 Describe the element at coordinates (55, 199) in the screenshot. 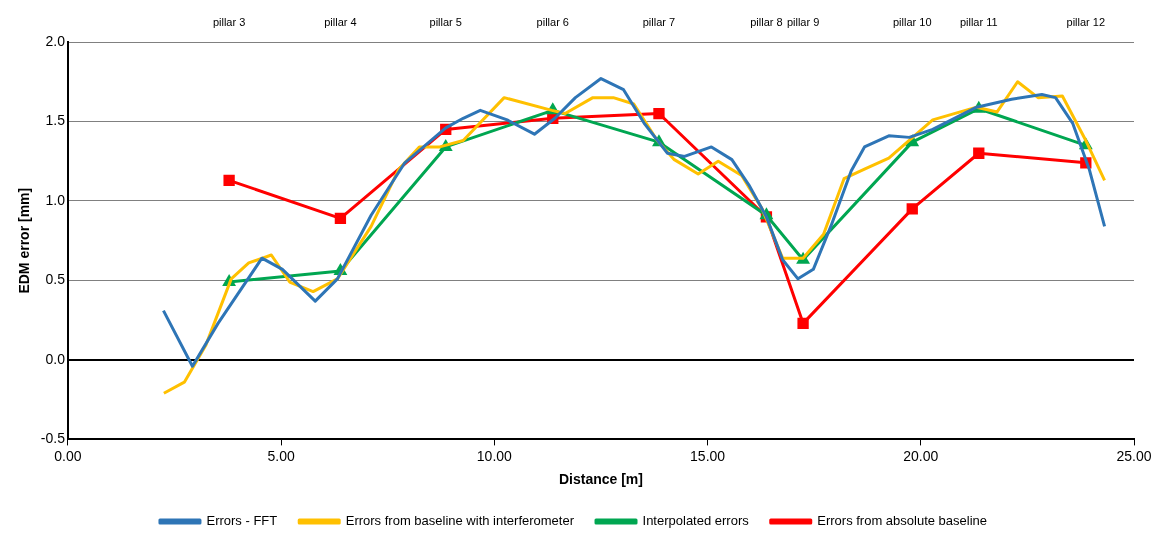

I see `y-tick-label: 1.0` at that location.